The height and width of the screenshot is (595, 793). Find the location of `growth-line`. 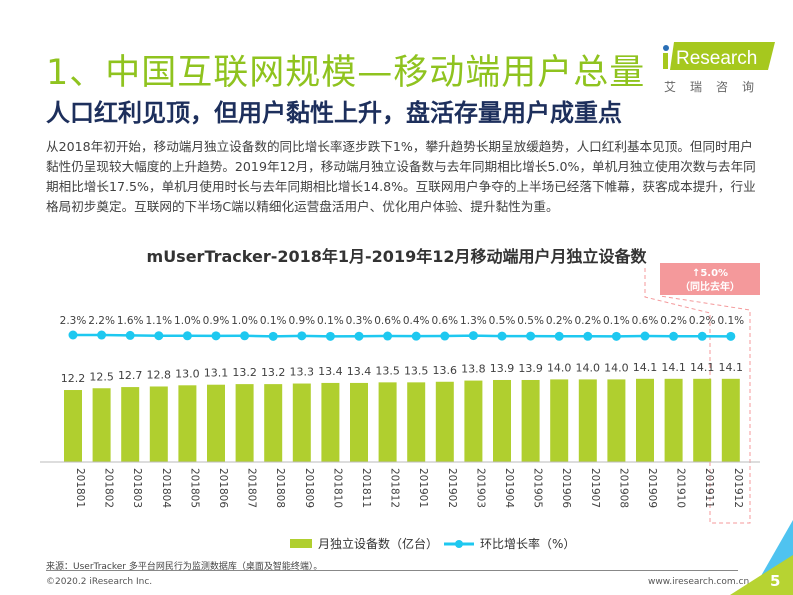

growth-line is located at coordinates (401, 335).